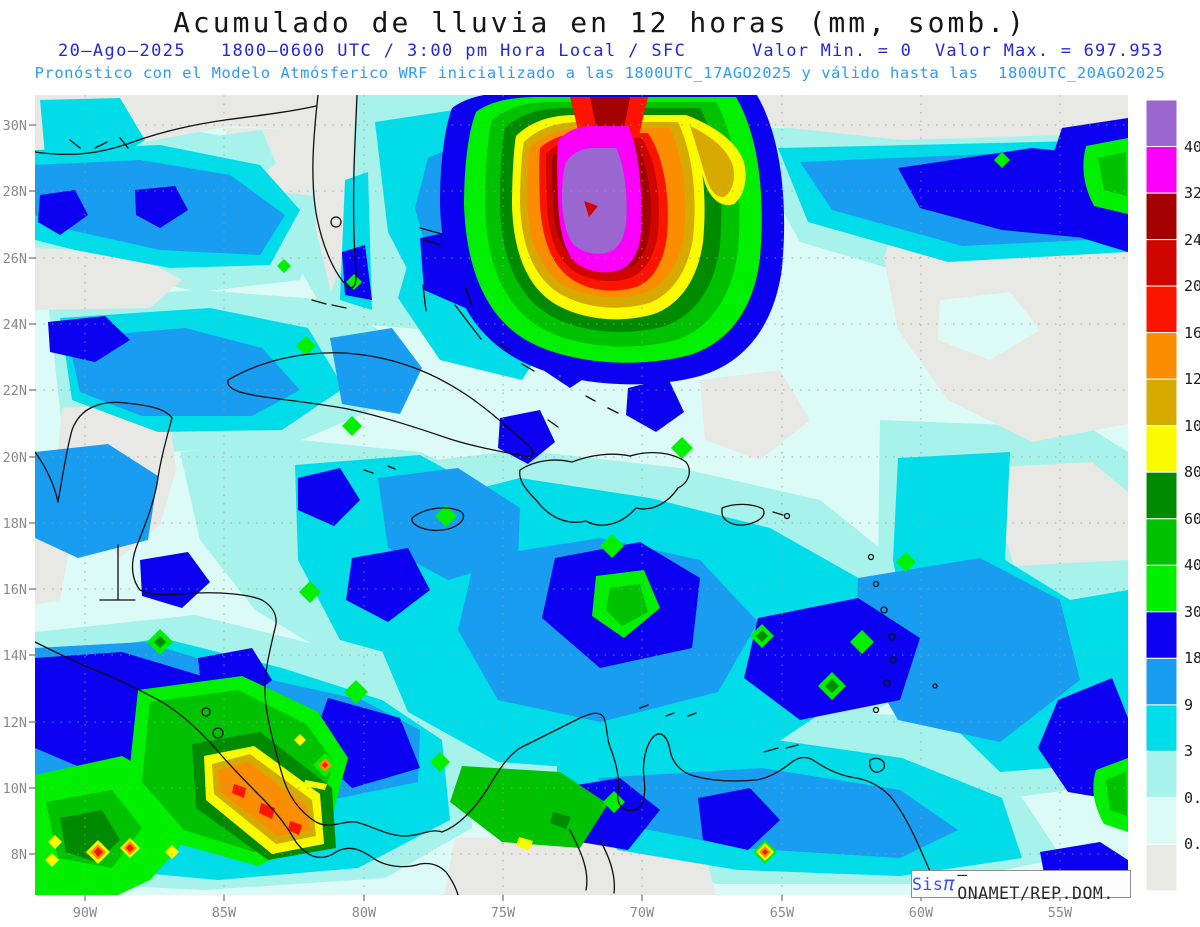 The height and width of the screenshot is (927, 1200). Describe the element at coordinates (1192, 379) in the screenshot. I see `colorbar-tick-label: 120` at that location.